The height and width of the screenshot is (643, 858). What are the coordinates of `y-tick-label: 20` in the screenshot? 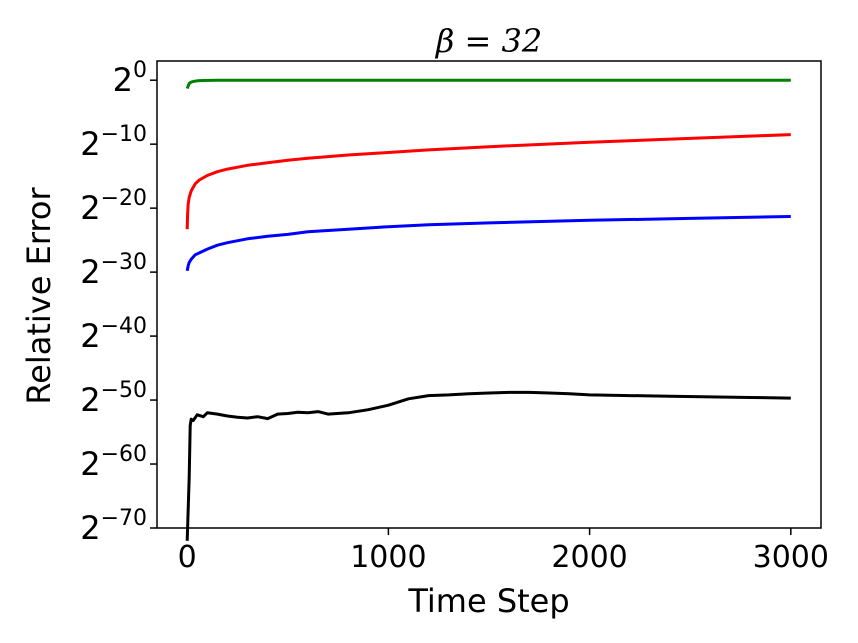 It's located at (130, 78).